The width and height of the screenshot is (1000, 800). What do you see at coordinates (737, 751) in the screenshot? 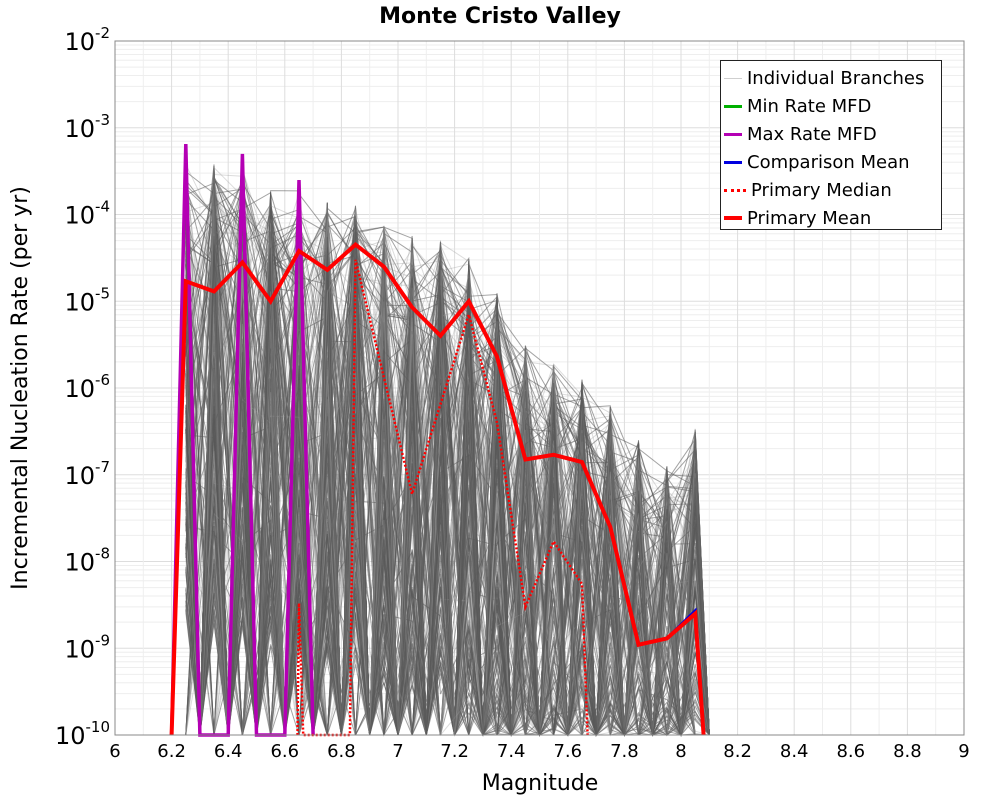
I see `x-tick-label: 8.2` at bounding box center [737, 751].